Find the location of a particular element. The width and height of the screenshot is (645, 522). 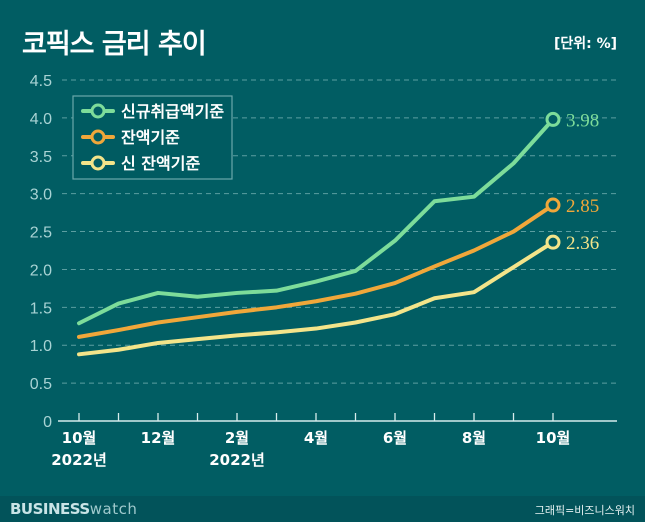

x-axis: 10월 2022년 12월 2월 2022년 4월 6월 8월 10월 is located at coordinates (334, 441).